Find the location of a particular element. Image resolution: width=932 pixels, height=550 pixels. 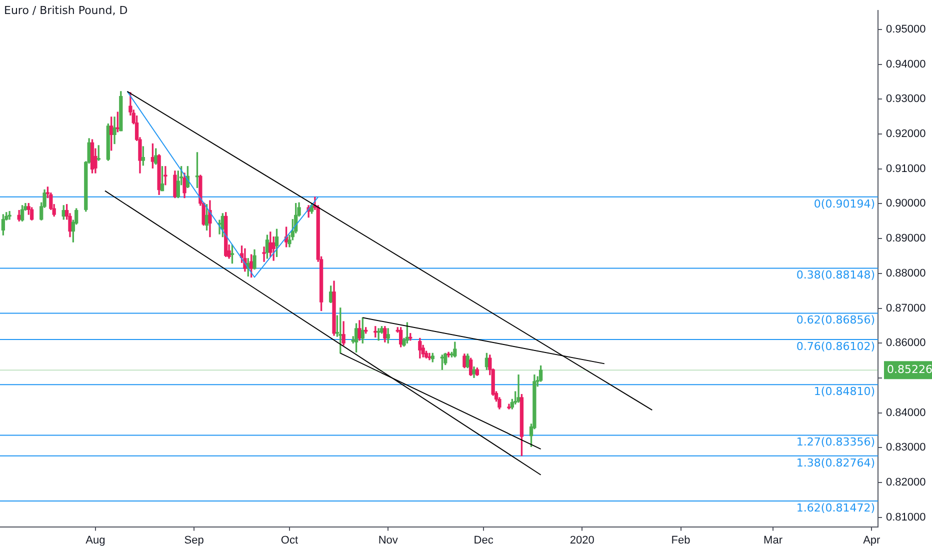

y-tick-label: 0.88000 is located at coordinates (906, 273).